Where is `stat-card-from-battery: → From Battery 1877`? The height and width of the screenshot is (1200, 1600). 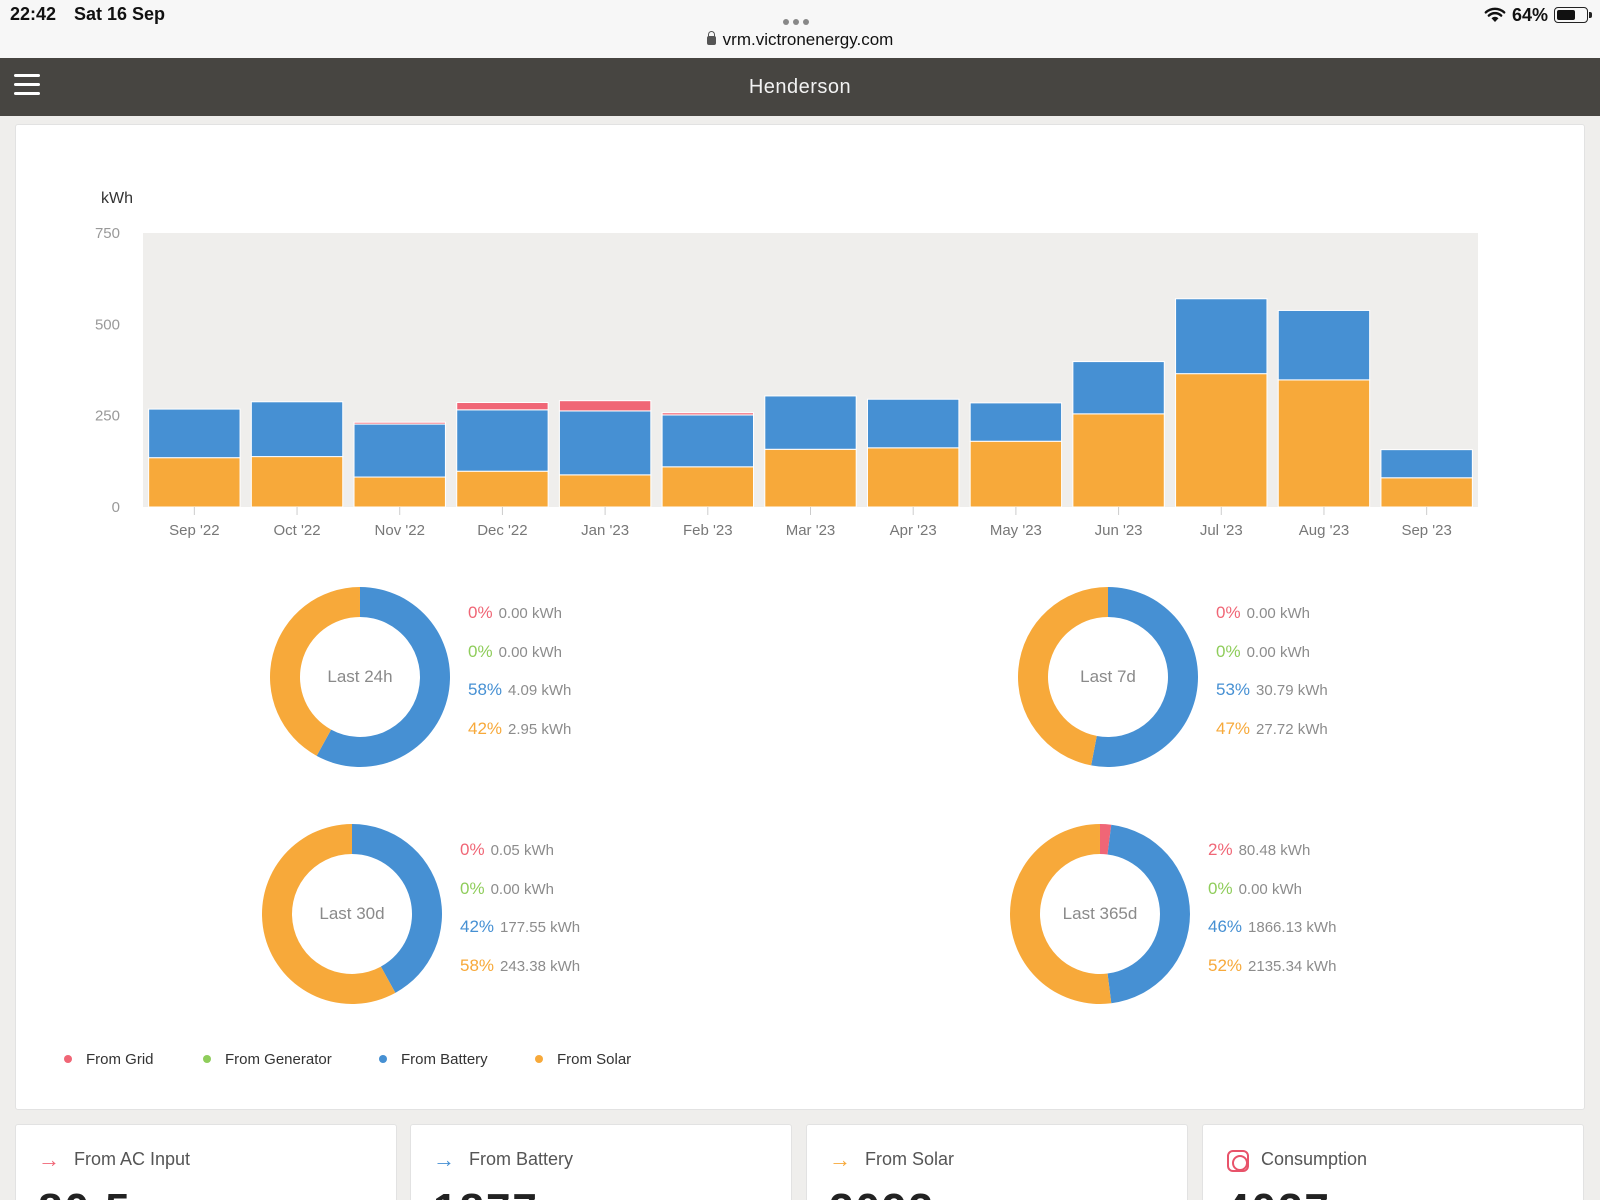 stat-card-from-battery: → From Battery 1877 is located at coordinates (601, 1162).